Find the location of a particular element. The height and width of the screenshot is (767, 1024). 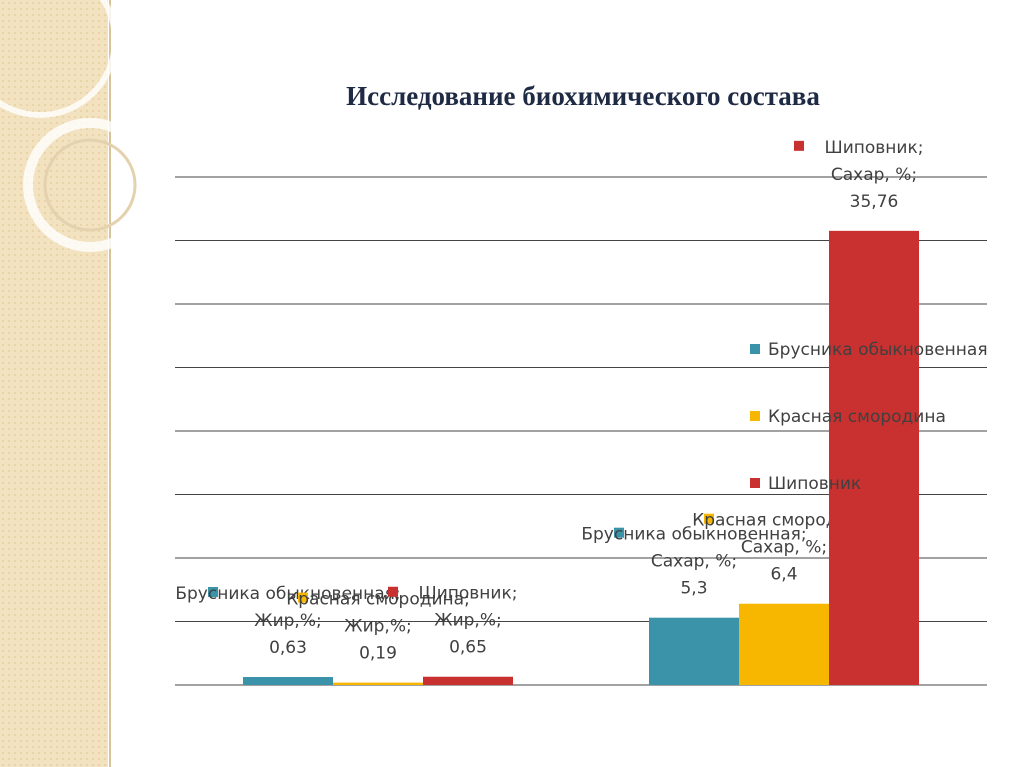

data-label: Шиповник; Жир,%; 0,65 is located at coordinates (452, 621).